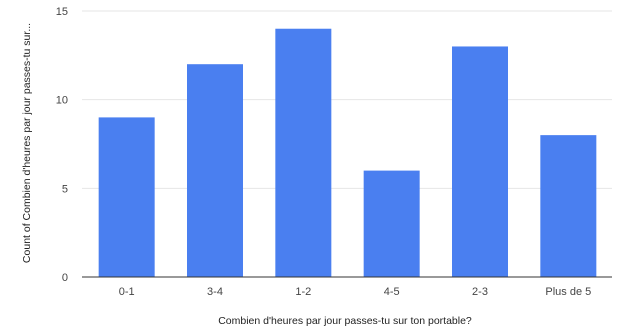 This screenshot has width=623, height=329. Describe the element at coordinates (392, 292) in the screenshot. I see `x-tick-label: 4-5` at that location.